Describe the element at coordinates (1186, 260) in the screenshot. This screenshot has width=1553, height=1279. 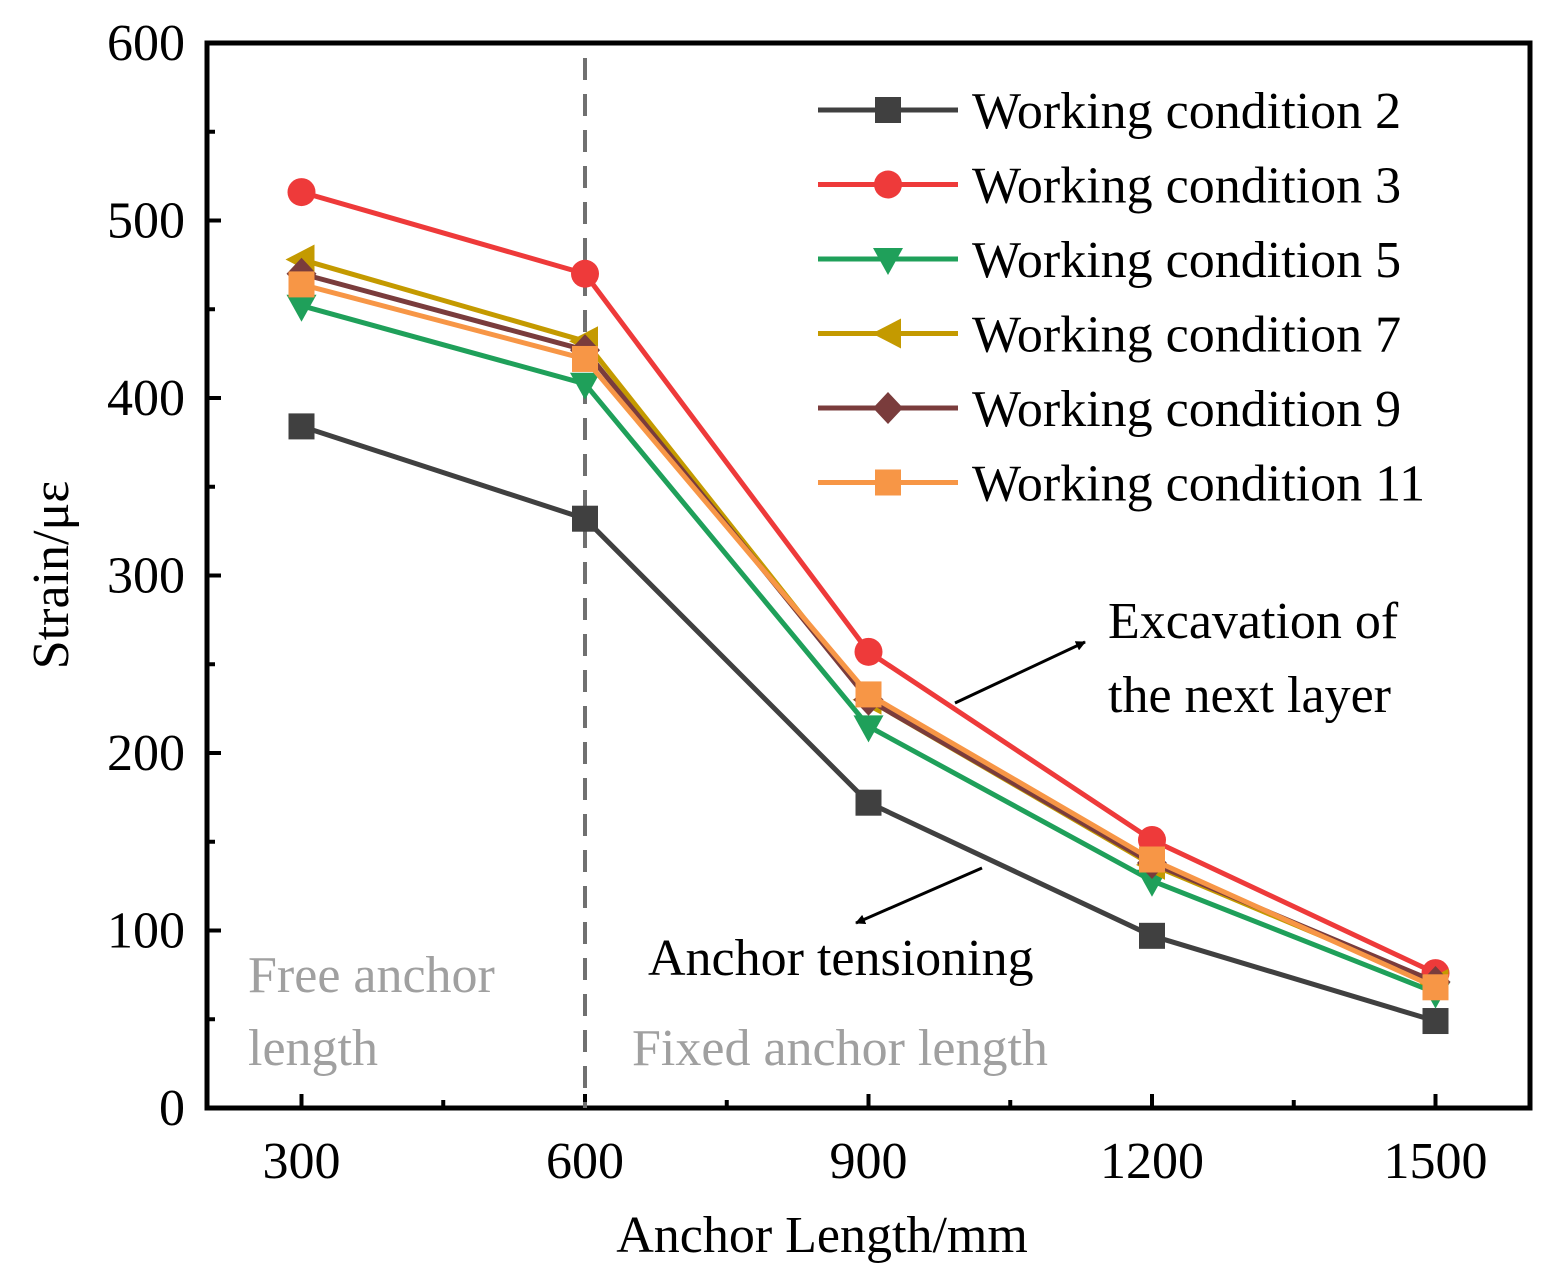
I see `legend-label: Working condition 5` at that location.